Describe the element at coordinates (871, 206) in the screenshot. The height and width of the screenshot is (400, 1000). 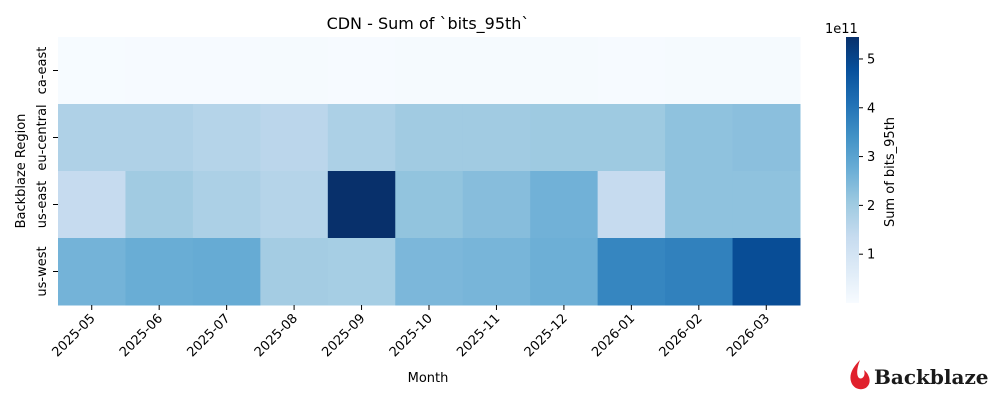
I see `colorbar-tick-label: 2` at that location.